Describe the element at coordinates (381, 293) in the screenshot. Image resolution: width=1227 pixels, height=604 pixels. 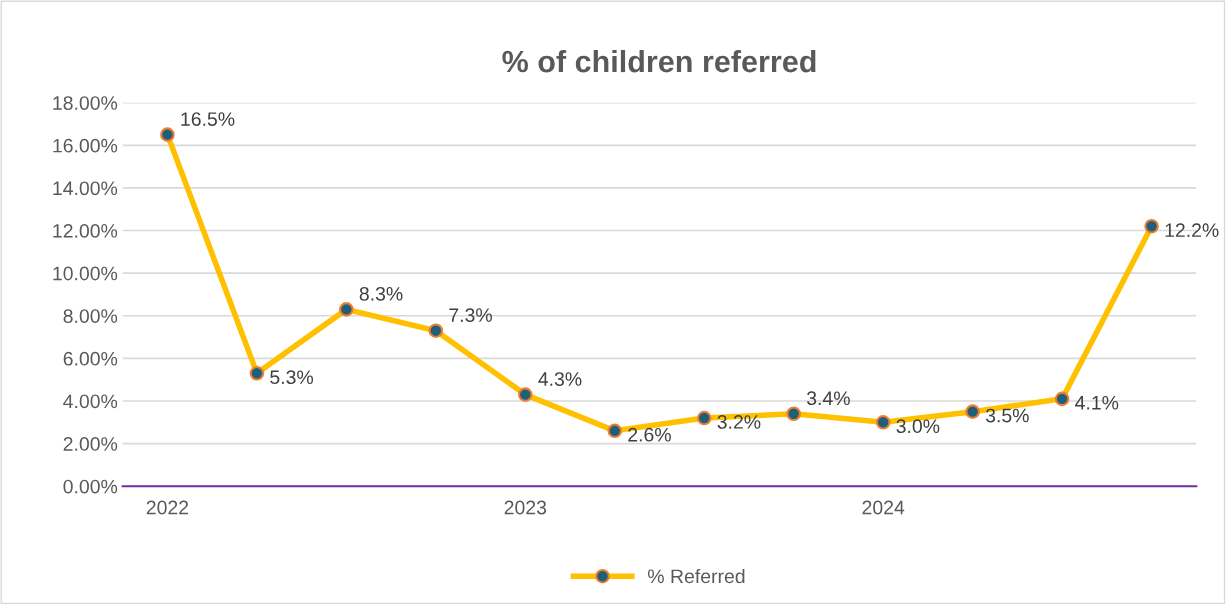
I see `data-label: 8.3%` at that location.